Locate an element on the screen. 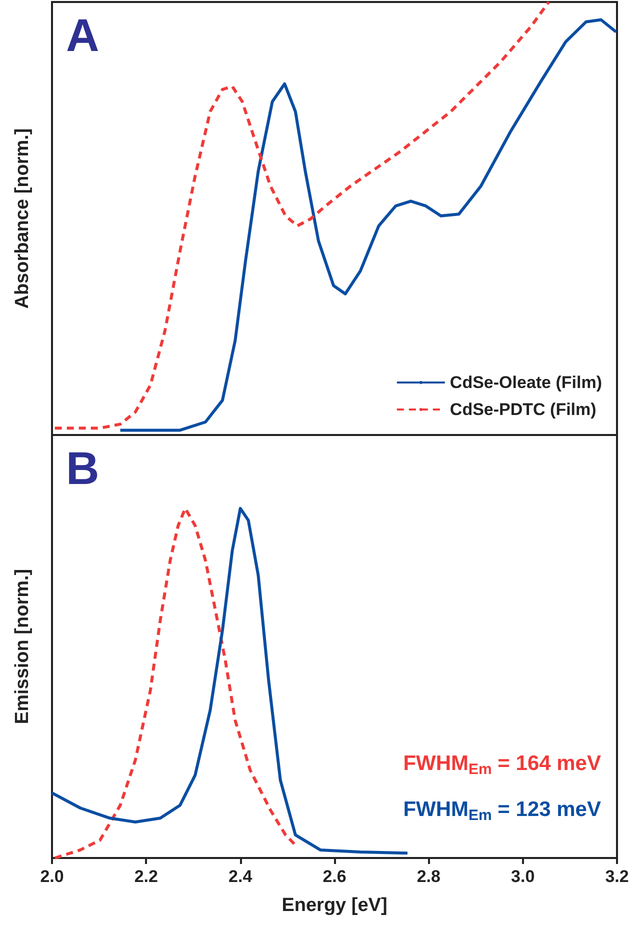  x-tick-label: 2.2 is located at coordinates (146, 876).